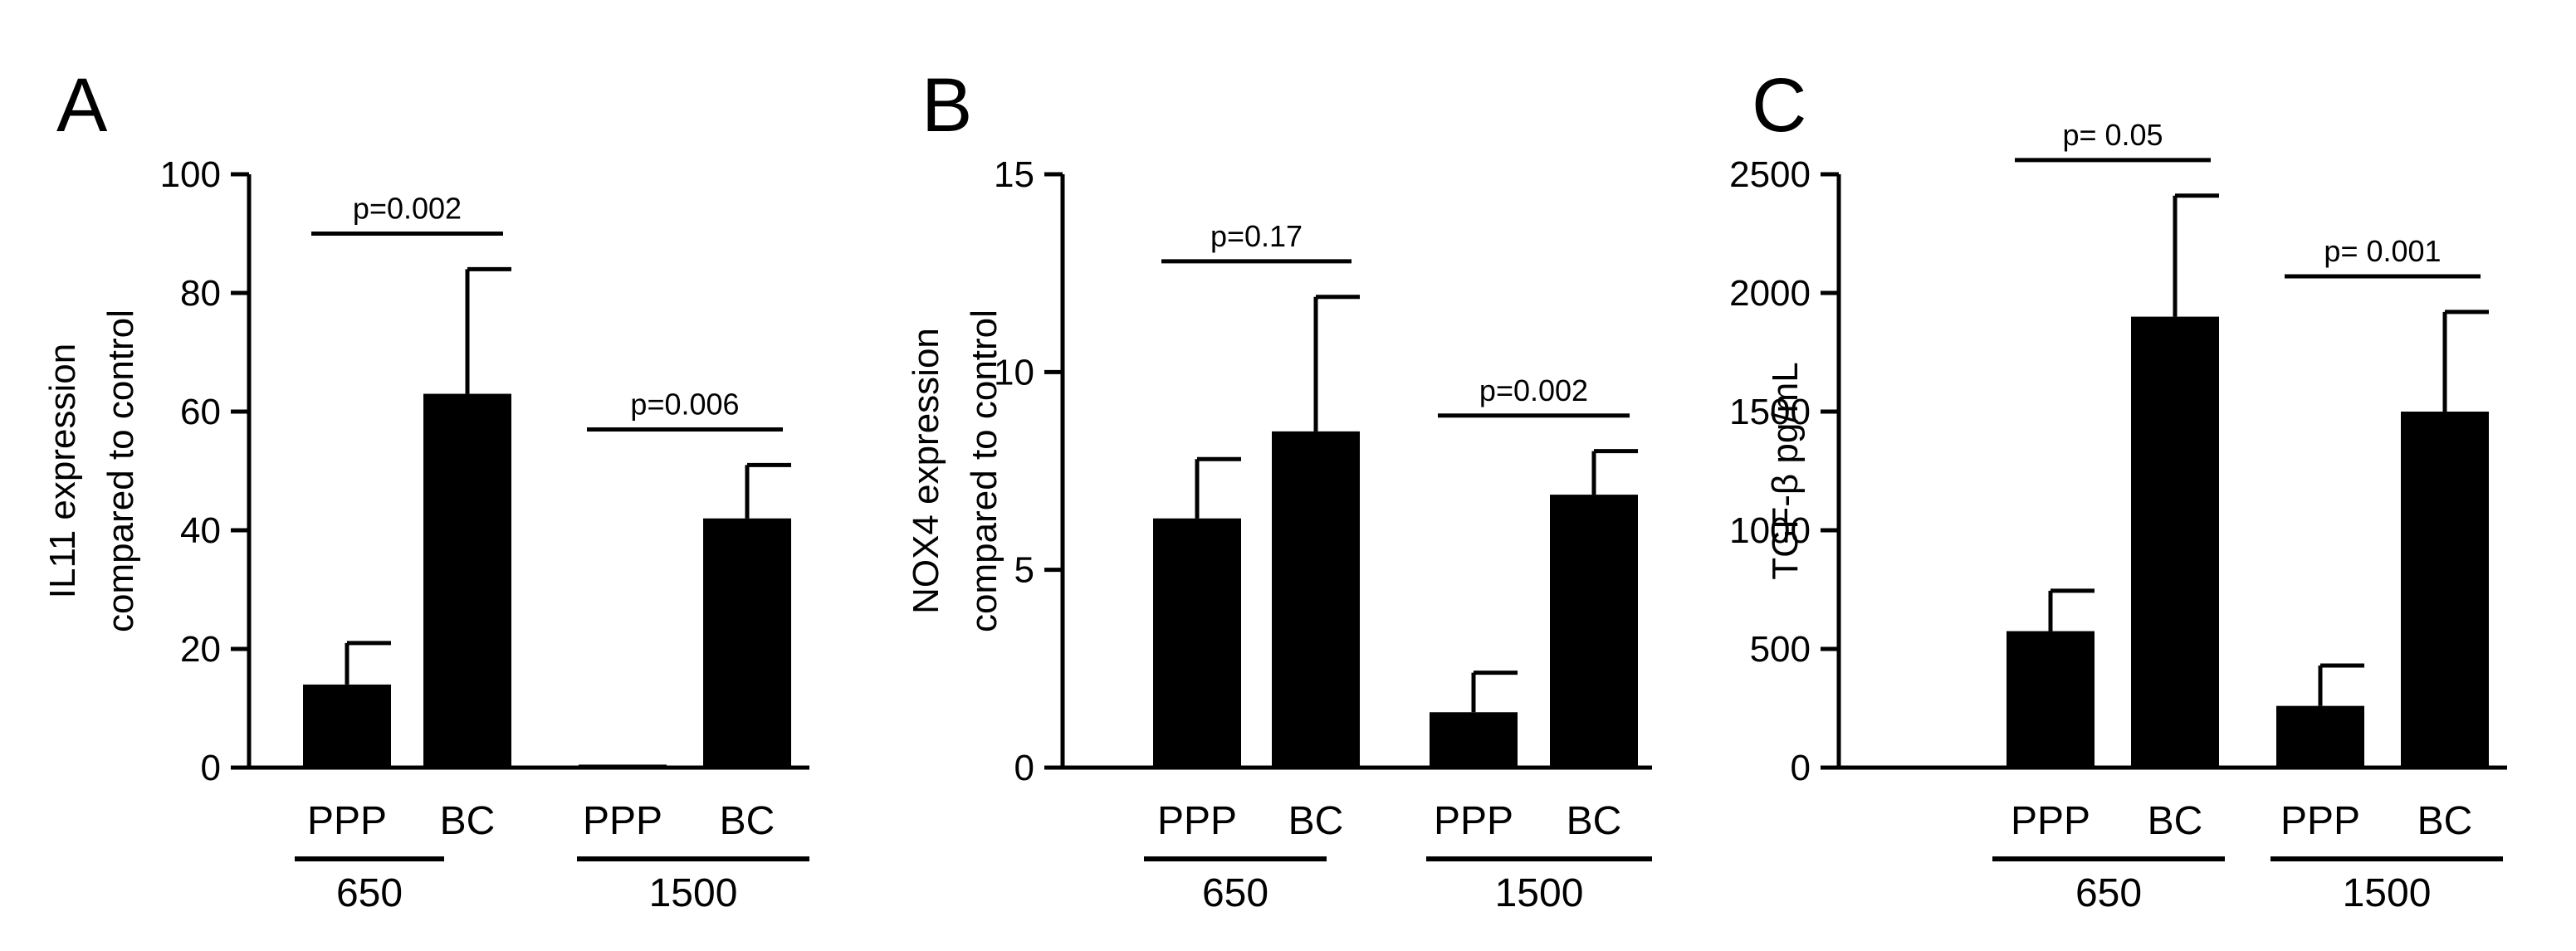 The image size is (2576, 951). I want to click on p-value-label: p= 0.001, so click(2382, 251).